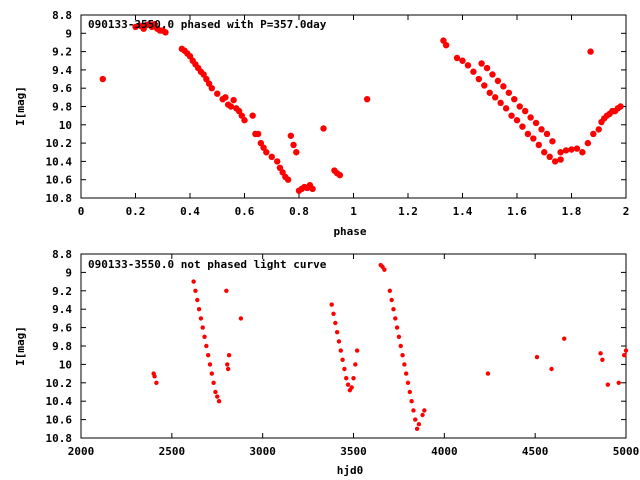  What do you see at coordinates (535, 451) in the screenshot?
I see `x-tick-label: 4500` at bounding box center [535, 451].